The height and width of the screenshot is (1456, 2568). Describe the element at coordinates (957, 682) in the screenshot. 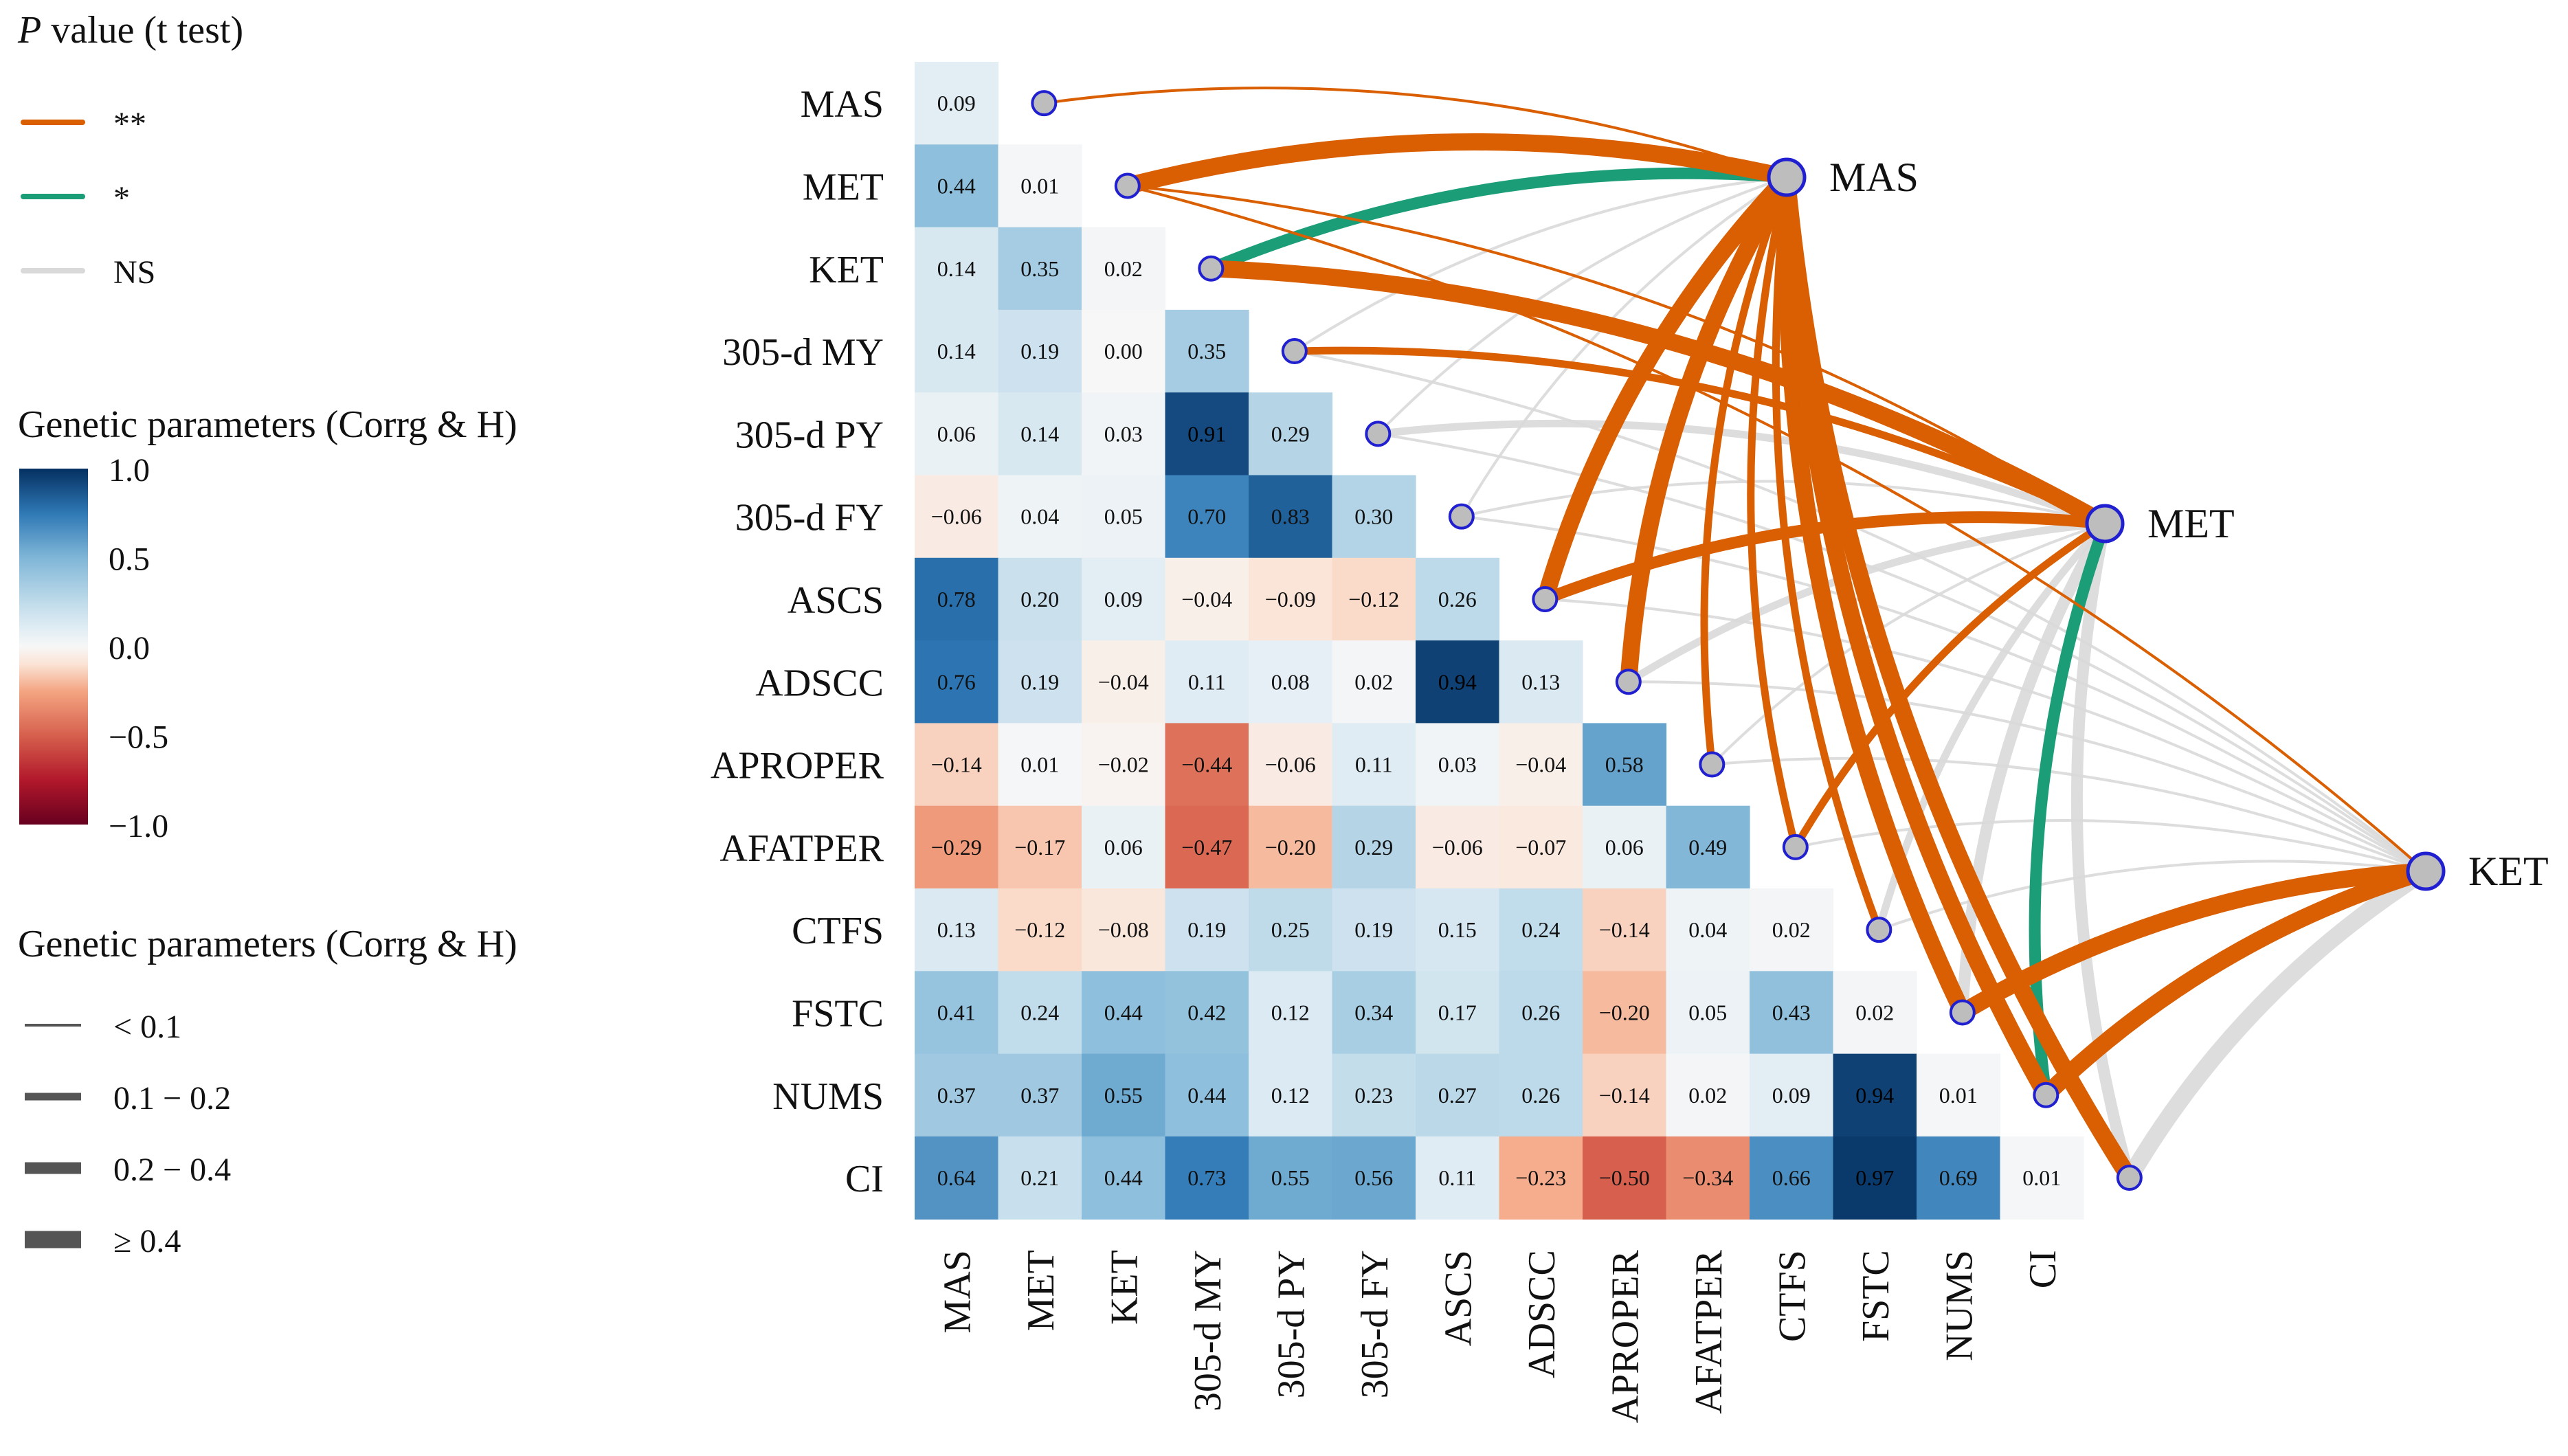

I see `heatmap-cell-adscc-mas` at that location.